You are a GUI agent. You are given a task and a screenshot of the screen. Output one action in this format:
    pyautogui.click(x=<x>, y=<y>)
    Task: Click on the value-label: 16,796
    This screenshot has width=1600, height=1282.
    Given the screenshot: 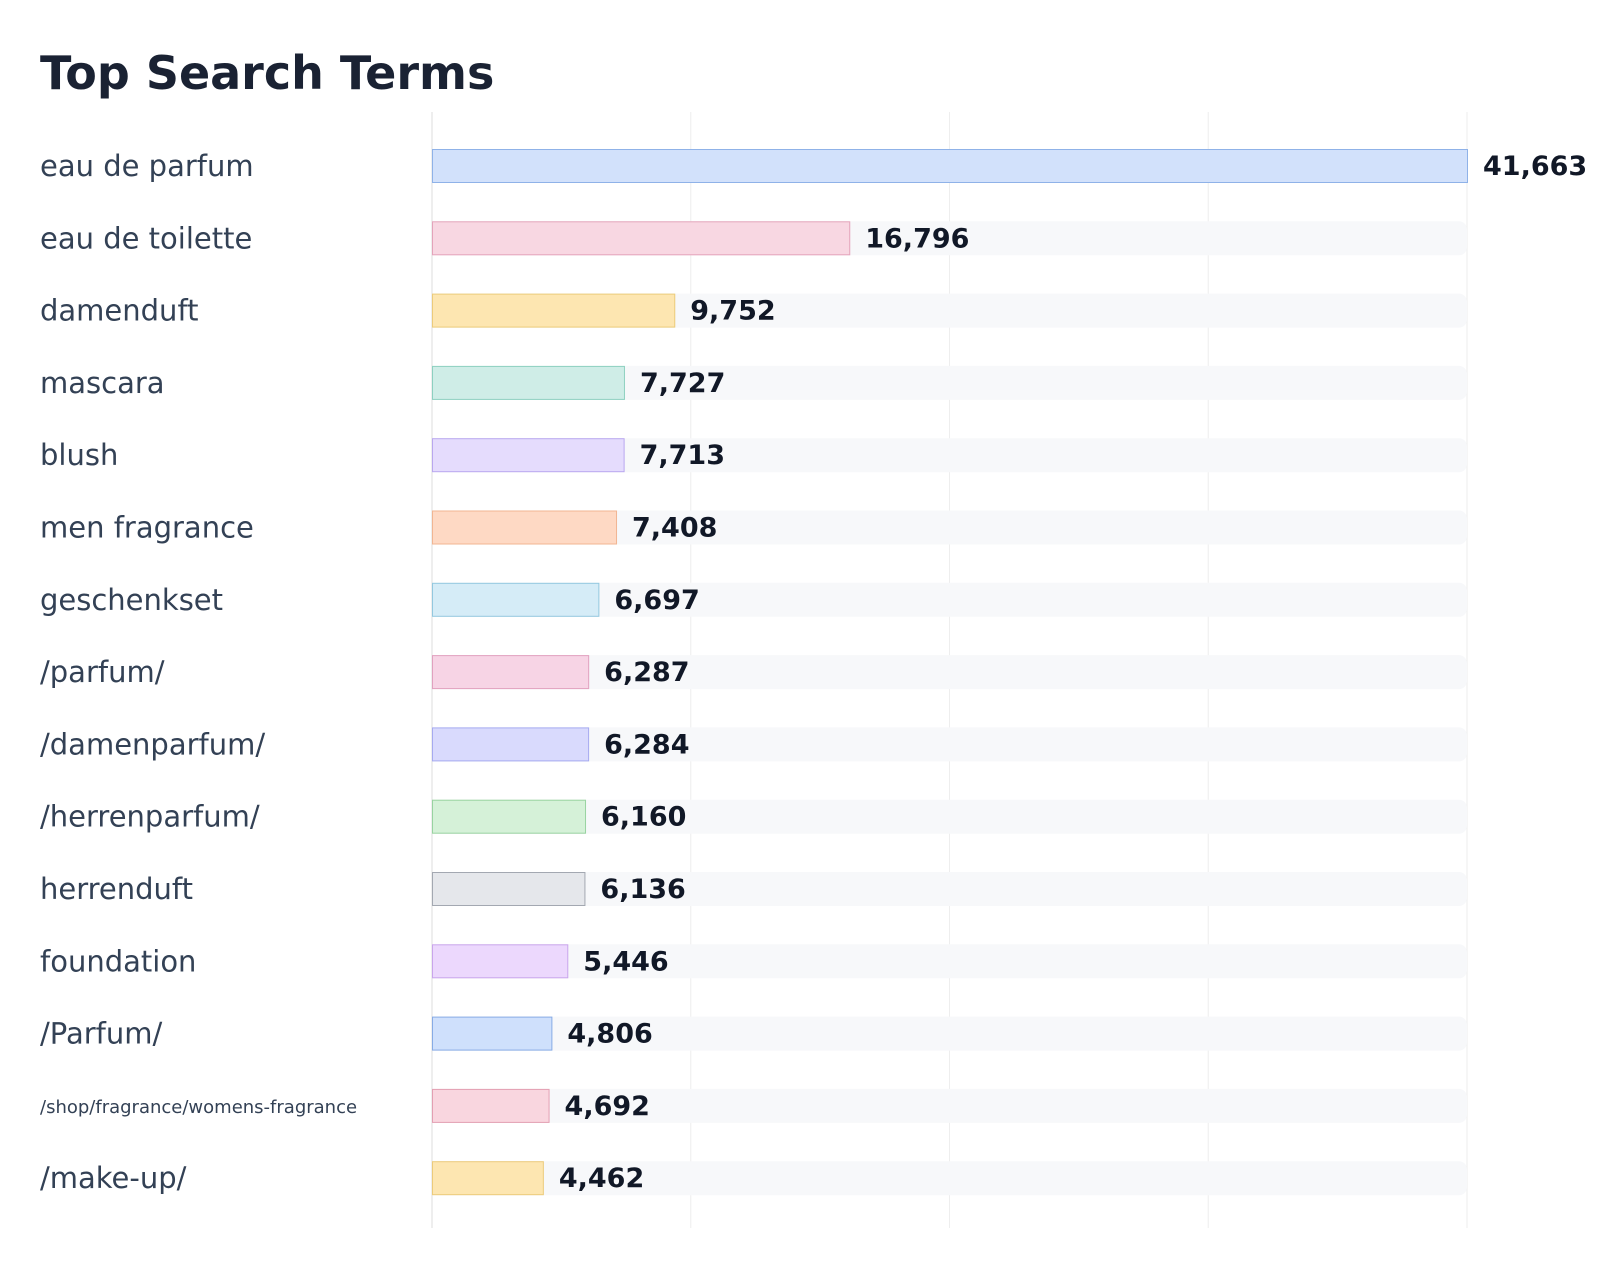 What is the action you would take?
    pyautogui.click(x=917, y=238)
    